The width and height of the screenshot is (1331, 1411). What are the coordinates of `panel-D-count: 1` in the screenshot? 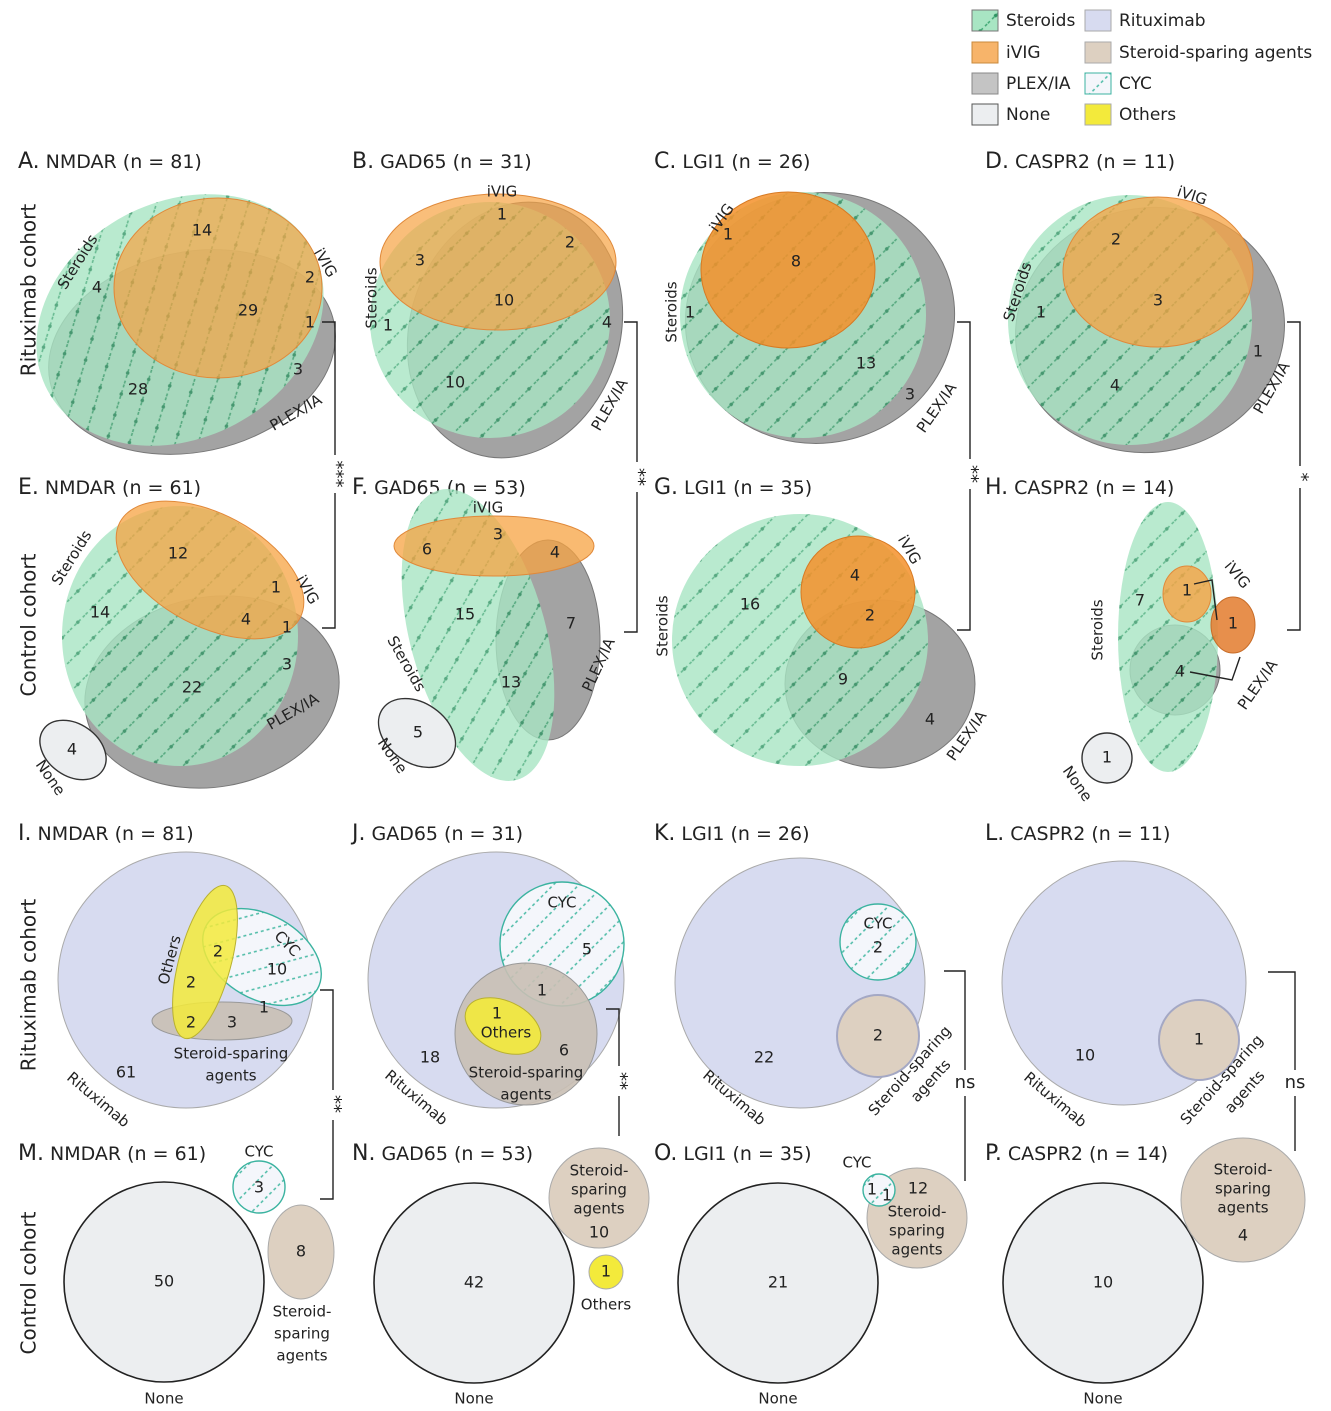 It's located at (1258, 351).